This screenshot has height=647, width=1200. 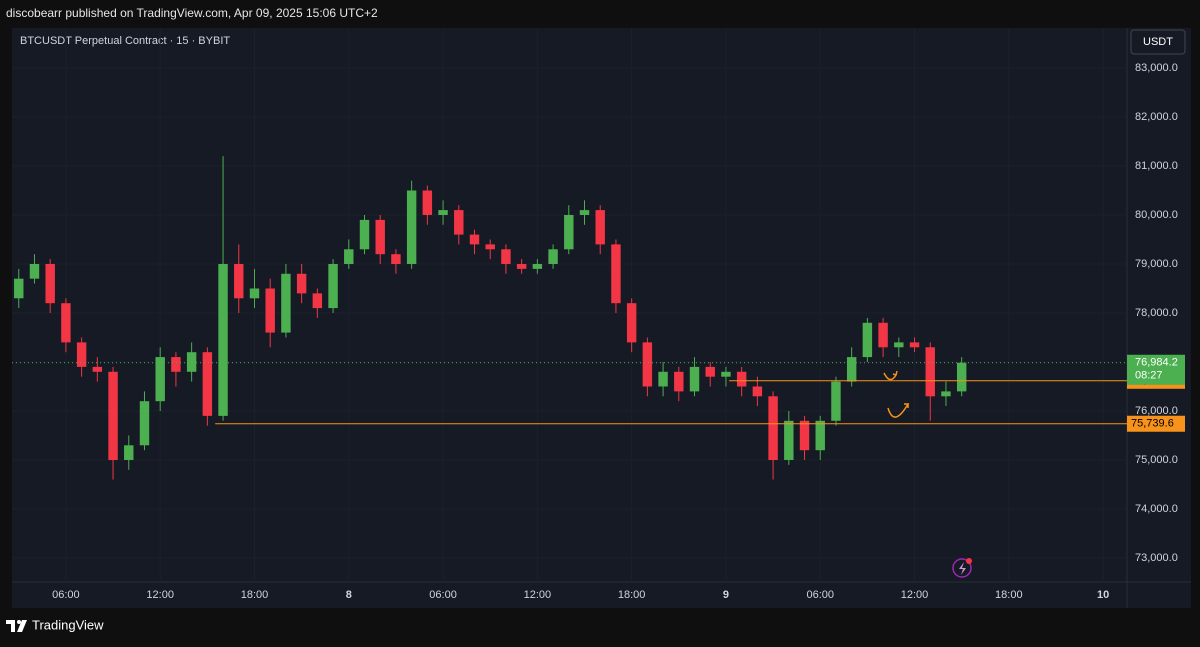 I want to click on alert-icon, so click(x=962, y=568).